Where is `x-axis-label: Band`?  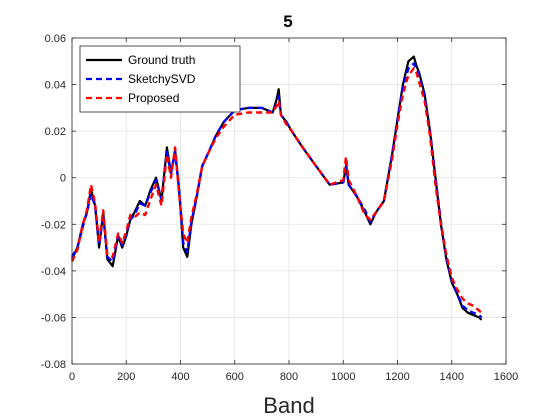 x-axis-label: Band is located at coordinates (288, 405).